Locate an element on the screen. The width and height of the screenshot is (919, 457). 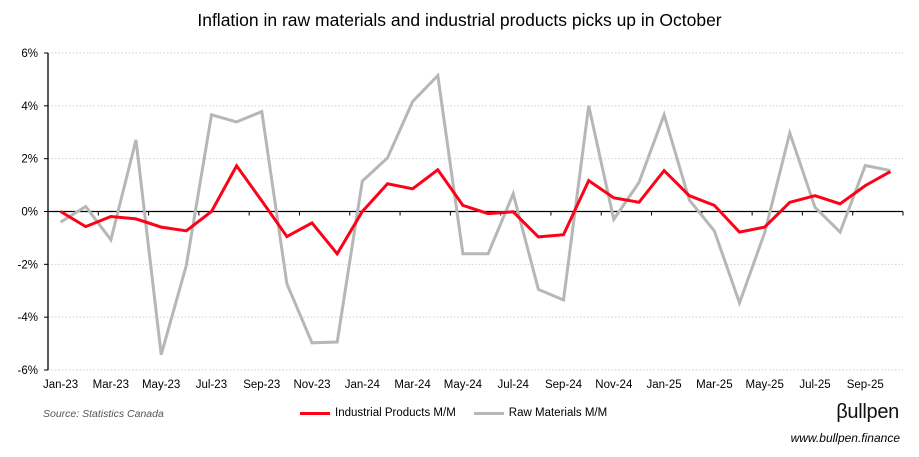
legend-swatch-raw is located at coordinates (488, 413).